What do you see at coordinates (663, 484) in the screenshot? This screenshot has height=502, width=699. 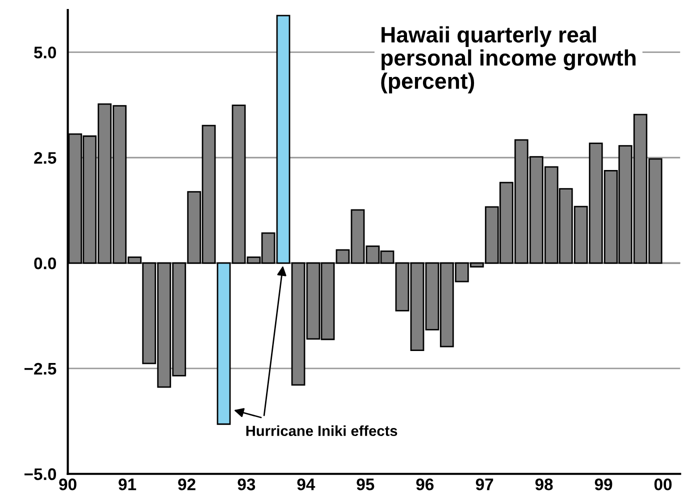 I see `x-tick-label: 00` at bounding box center [663, 484].